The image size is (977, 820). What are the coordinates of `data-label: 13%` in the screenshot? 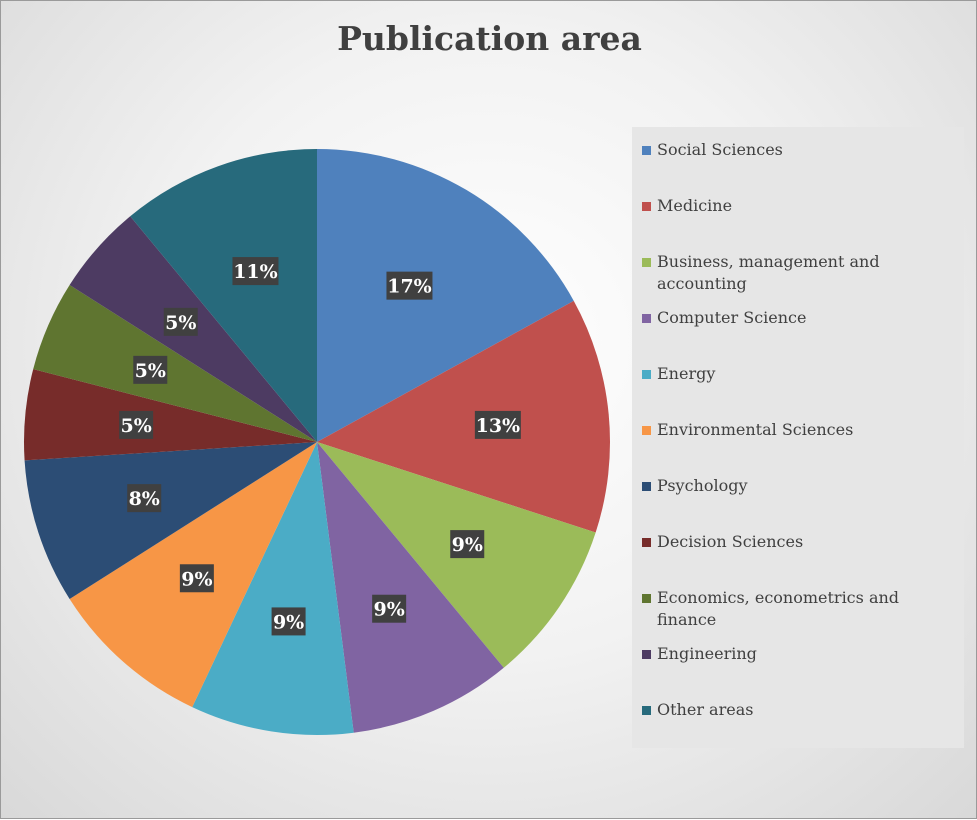 It's located at (497, 424).